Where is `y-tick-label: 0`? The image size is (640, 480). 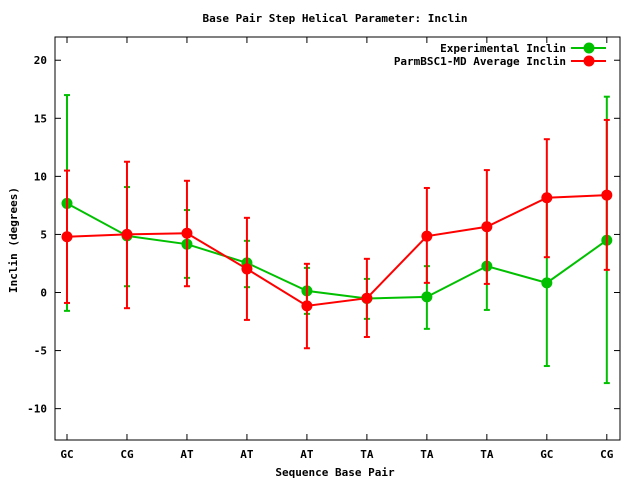
y-tick-label: 0 is located at coordinates (43, 293).